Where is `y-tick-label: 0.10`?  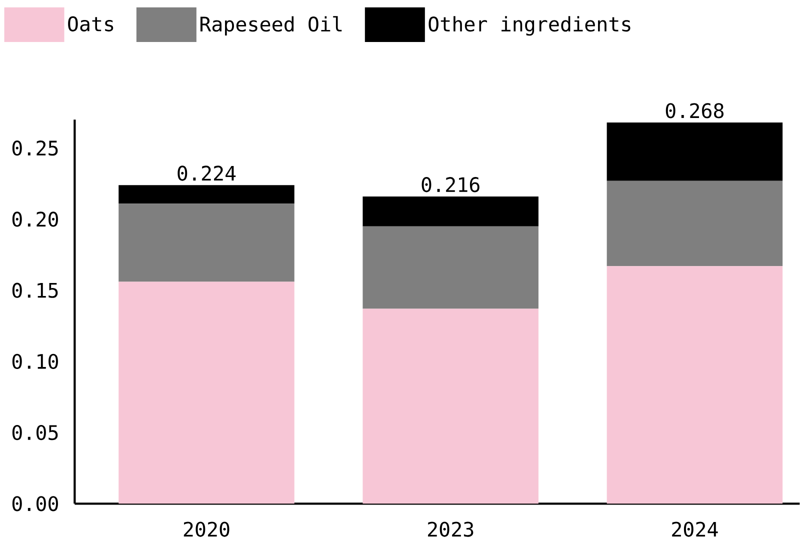 y-tick-label: 0.10 is located at coordinates (35, 362).